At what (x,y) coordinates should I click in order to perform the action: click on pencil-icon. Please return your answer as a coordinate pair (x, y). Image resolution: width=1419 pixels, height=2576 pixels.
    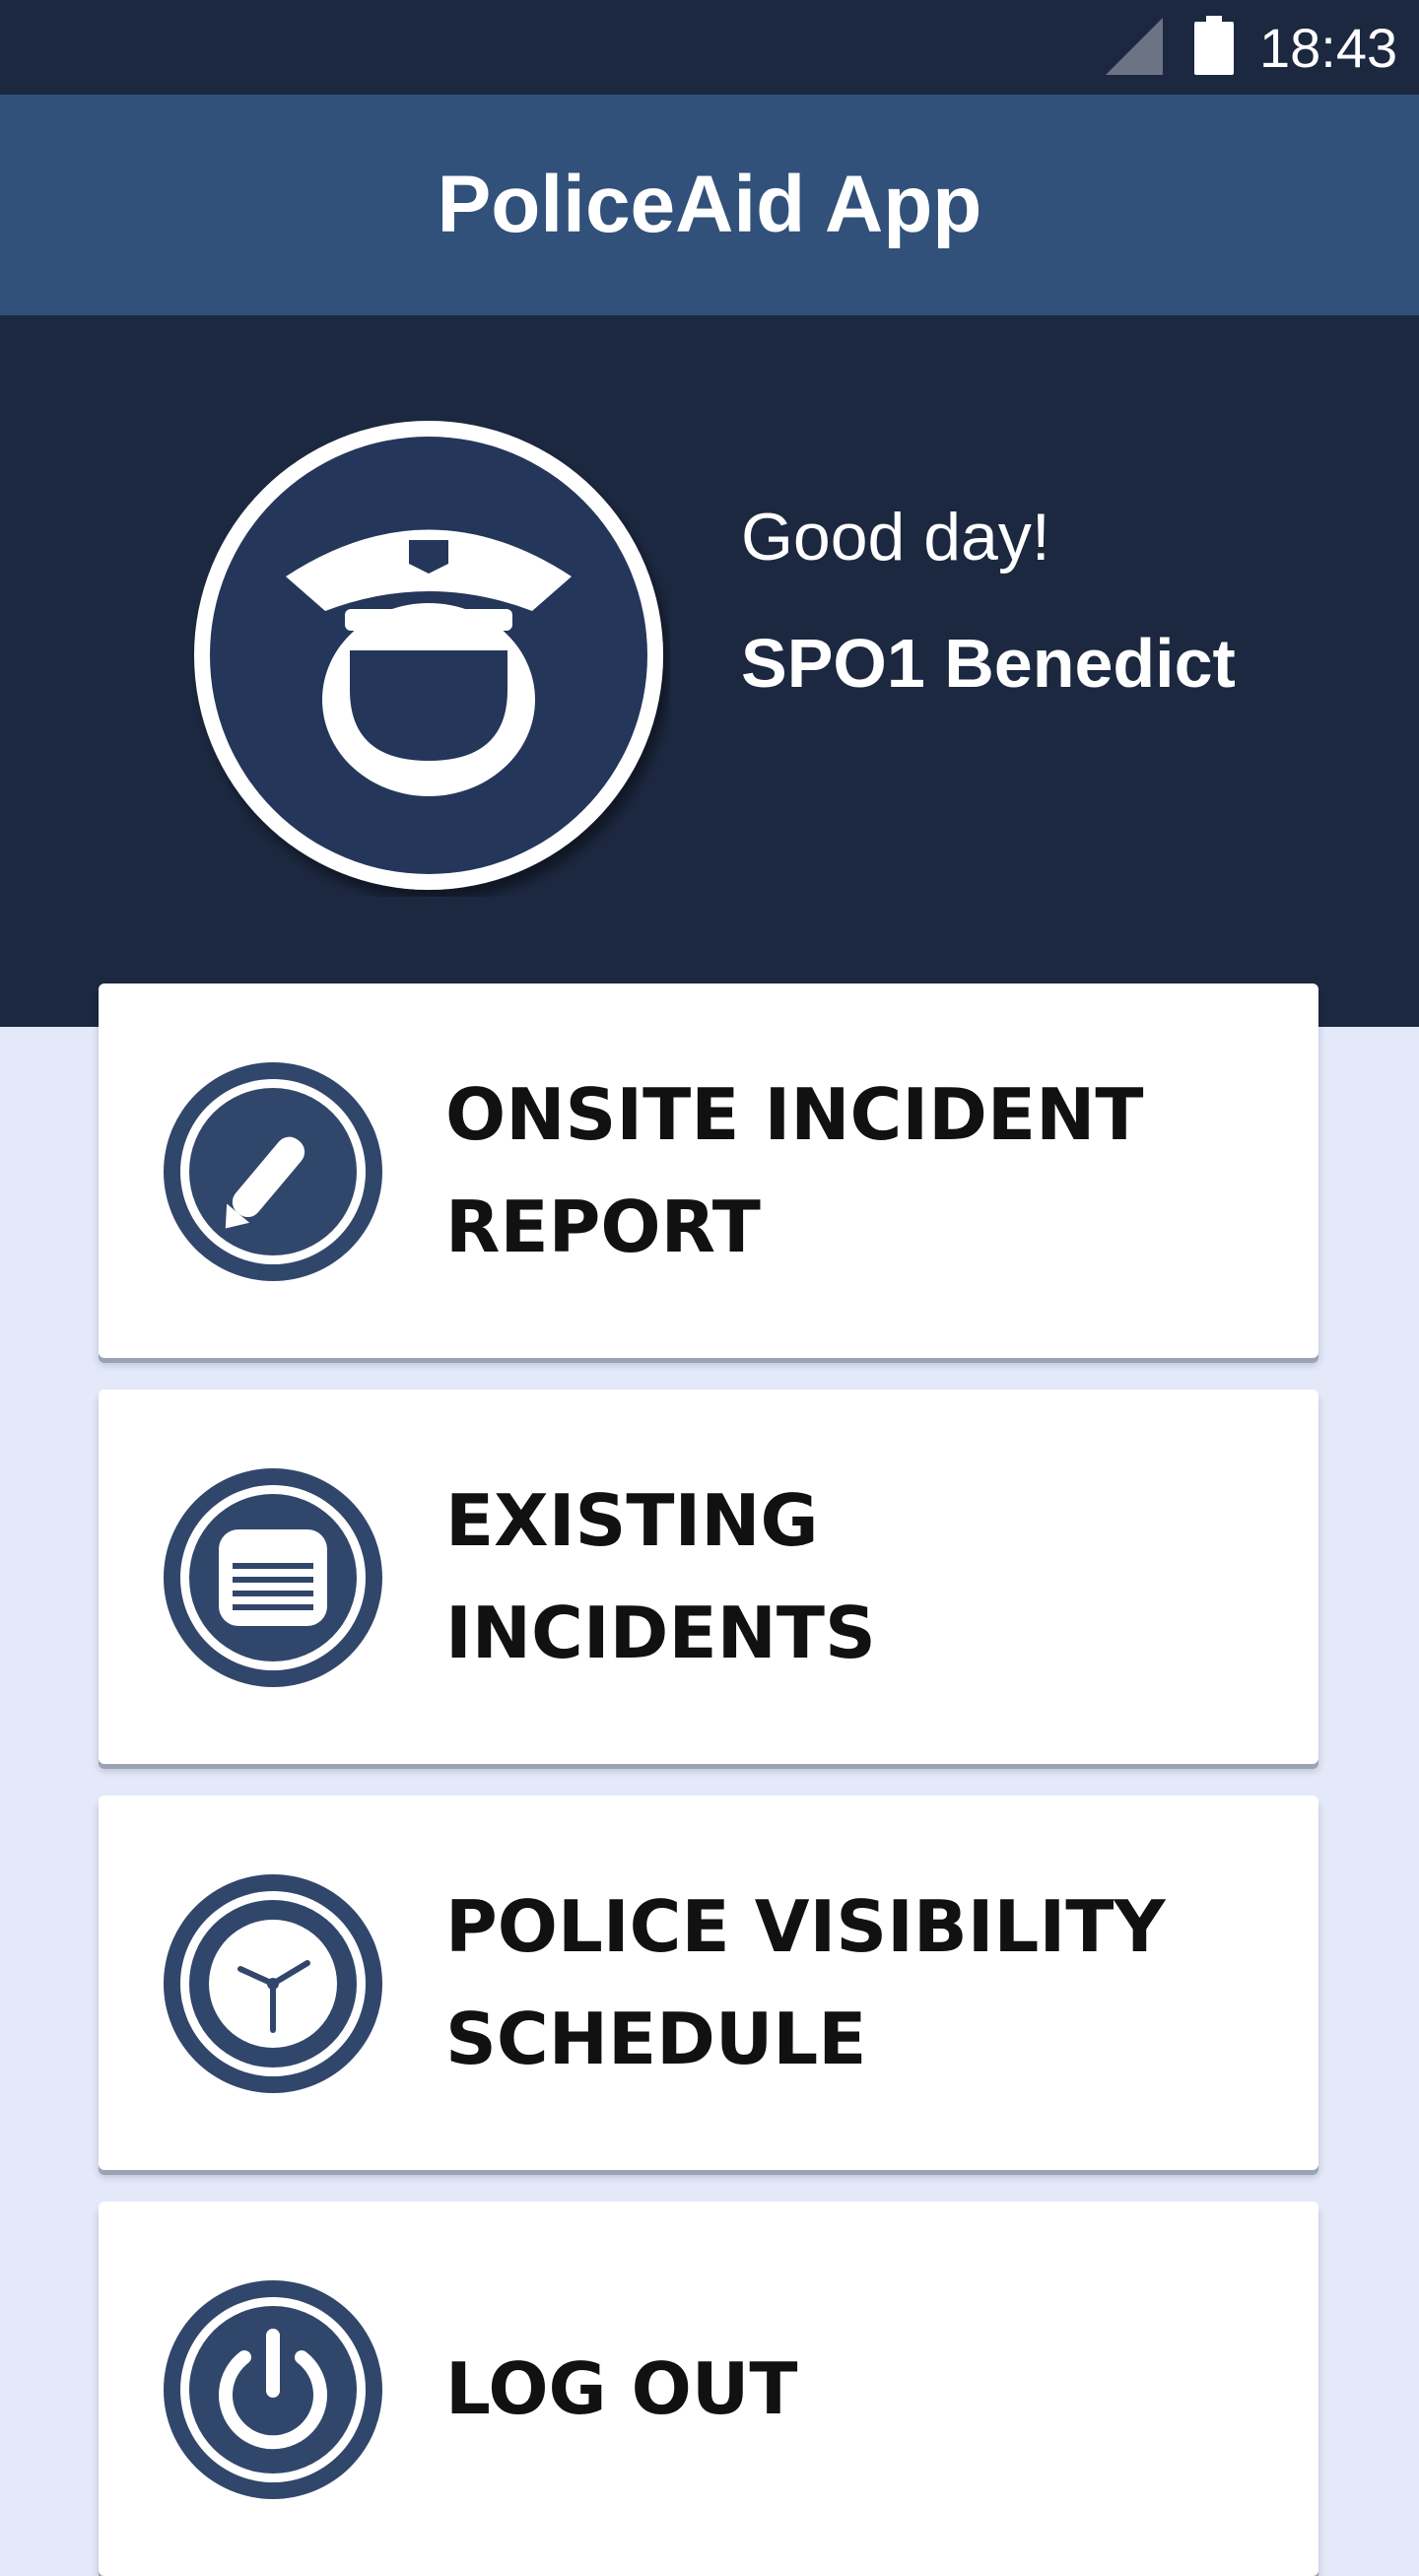
    Looking at the image, I should click on (273, 1171).